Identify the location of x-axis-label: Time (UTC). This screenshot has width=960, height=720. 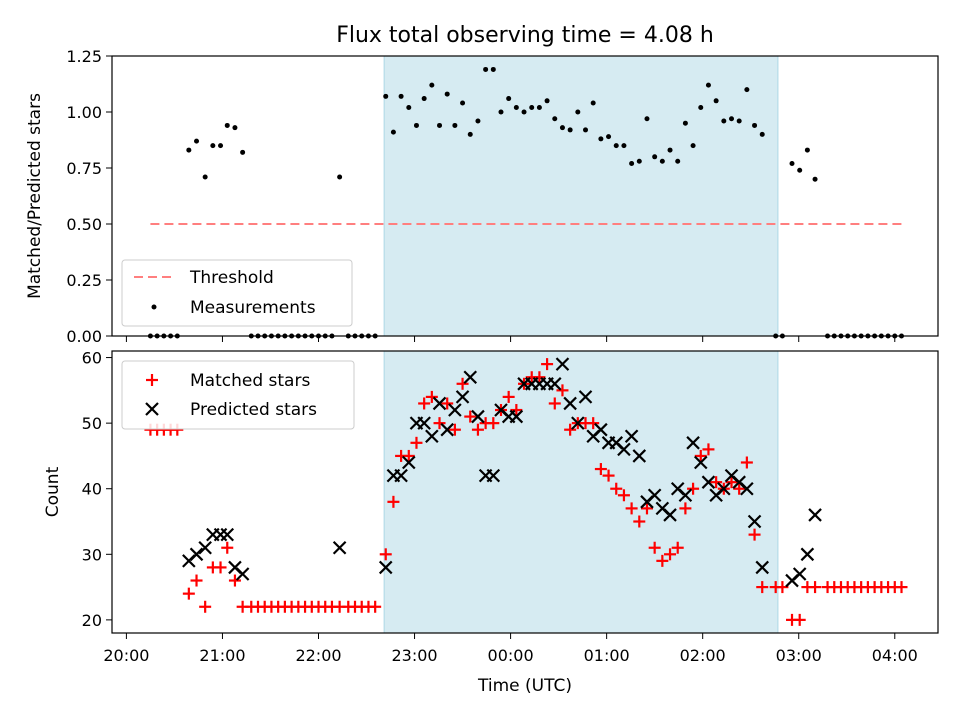
(524, 686).